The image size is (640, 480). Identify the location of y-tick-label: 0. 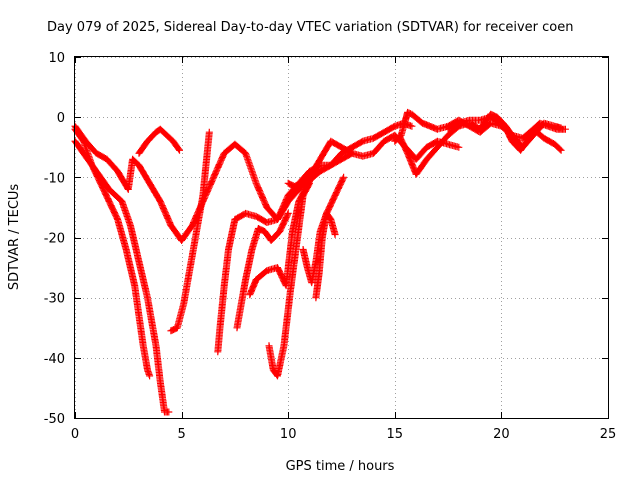
(61, 118).